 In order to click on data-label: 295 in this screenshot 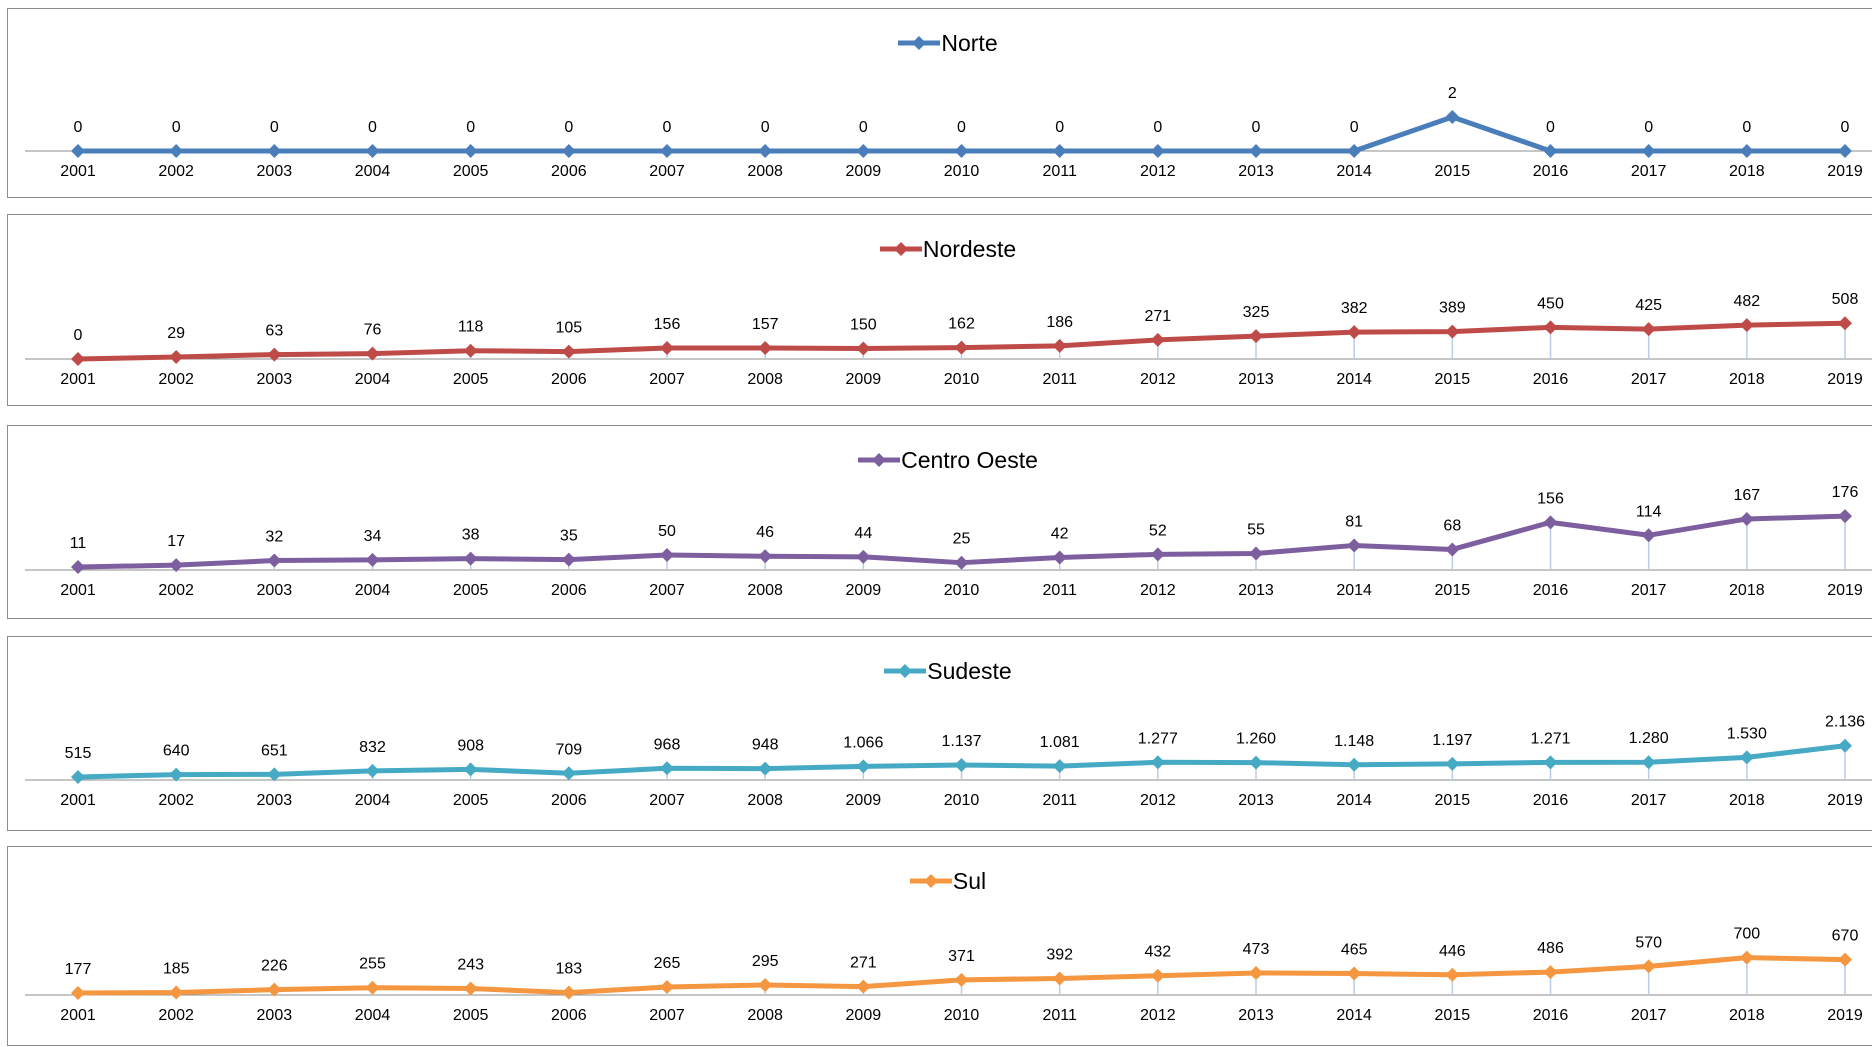, I will do `click(765, 961)`.